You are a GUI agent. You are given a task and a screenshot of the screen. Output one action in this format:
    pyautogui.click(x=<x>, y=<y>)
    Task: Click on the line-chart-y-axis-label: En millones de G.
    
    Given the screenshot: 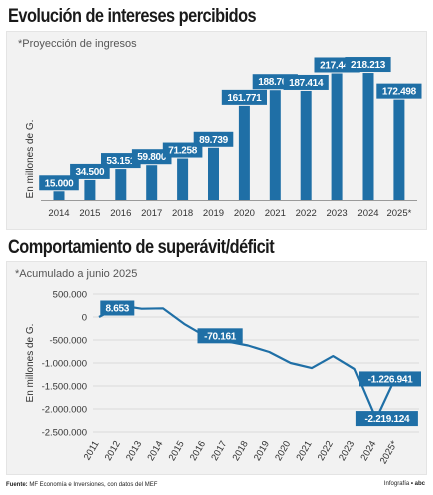 What is the action you would take?
    pyautogui.click(x=30, y=363)
    